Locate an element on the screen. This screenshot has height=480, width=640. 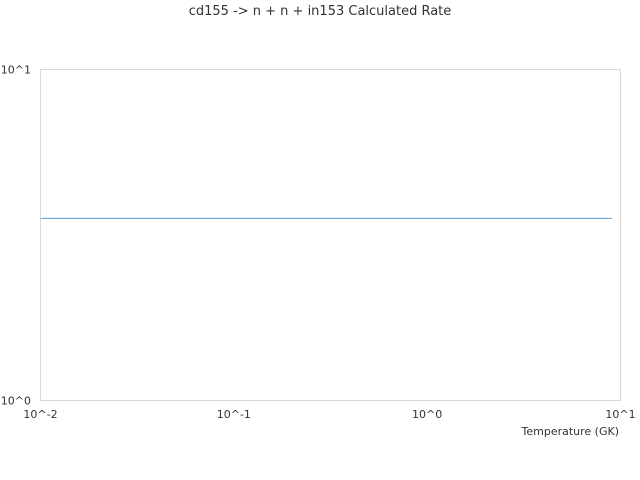
y-tick-label: 10^0 is located at coordinates (16, 401).